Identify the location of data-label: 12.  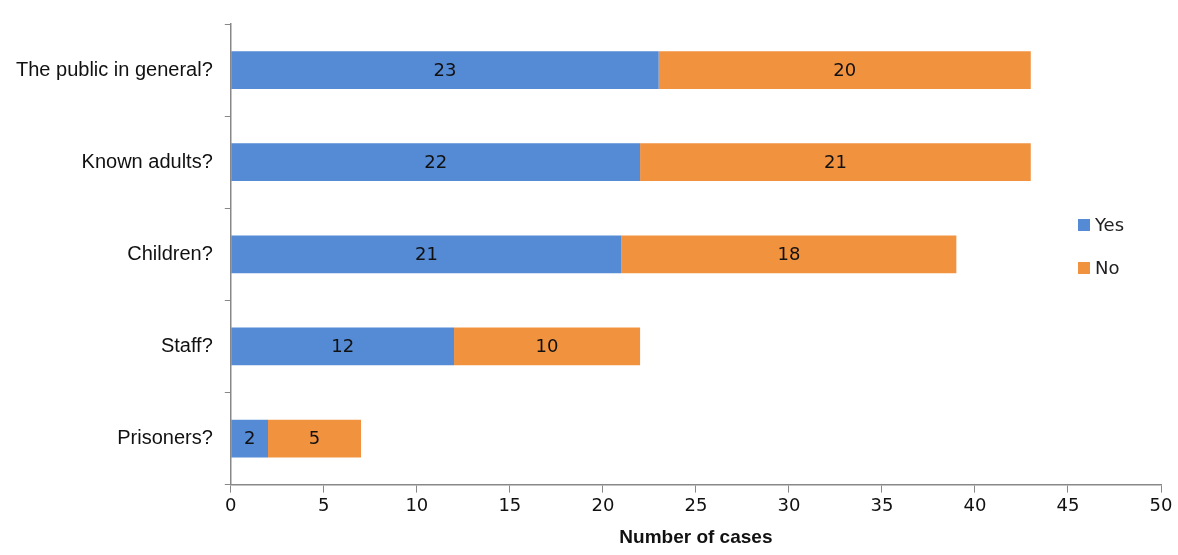
(343, 346).